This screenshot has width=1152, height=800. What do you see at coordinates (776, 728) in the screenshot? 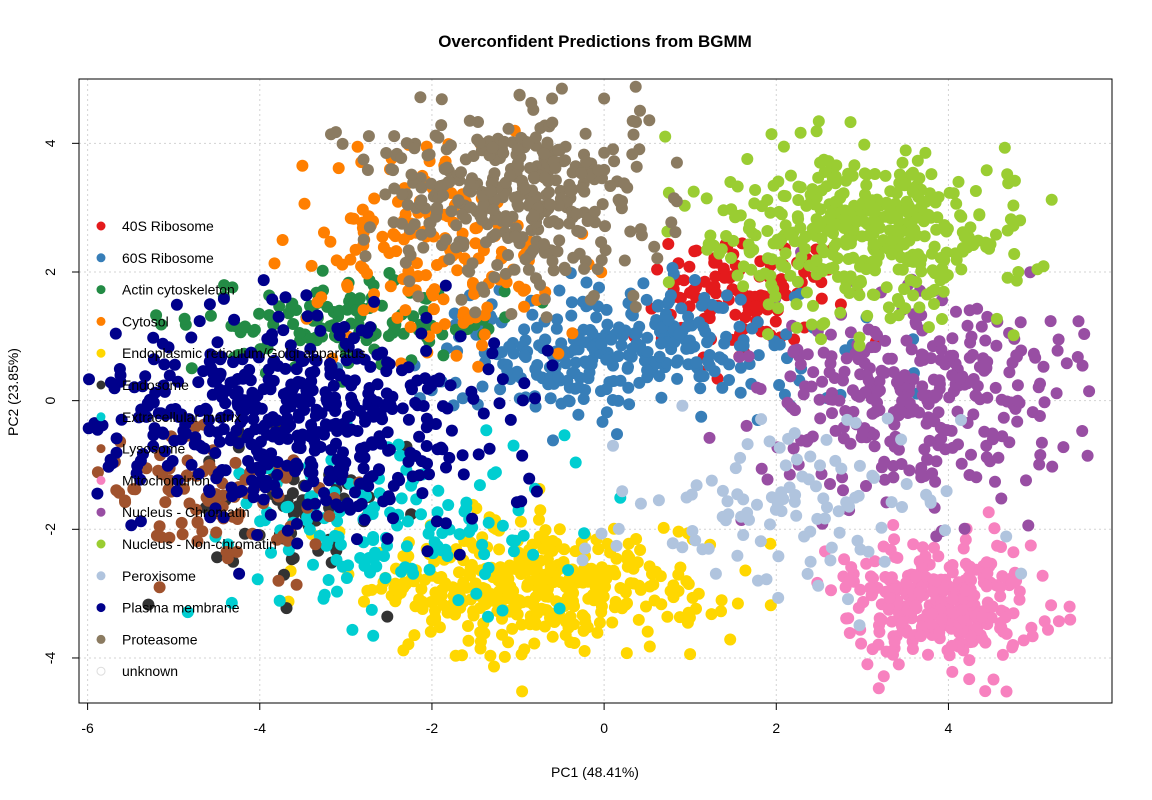
I see `x-tick-label: 2` at bounding box center [776, 728].